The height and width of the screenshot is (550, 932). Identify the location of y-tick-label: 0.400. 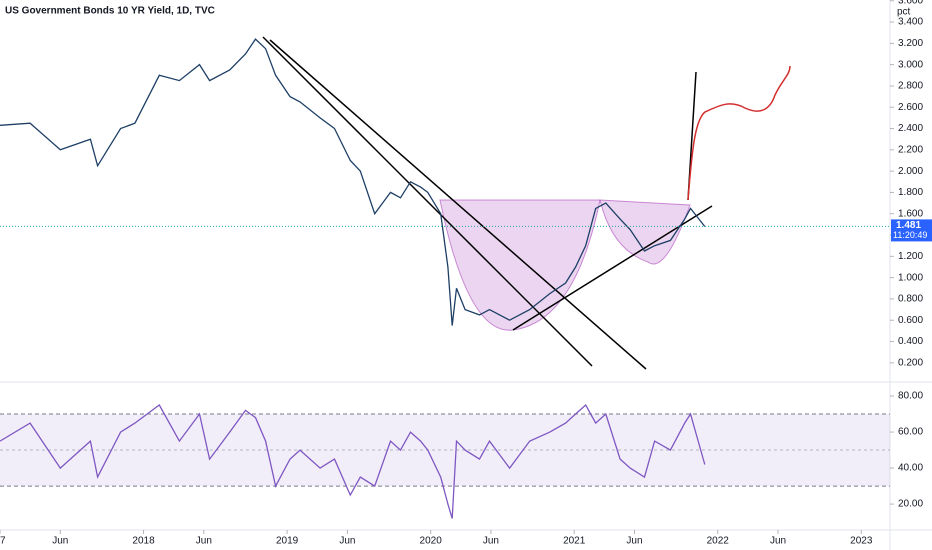
(910, 341).